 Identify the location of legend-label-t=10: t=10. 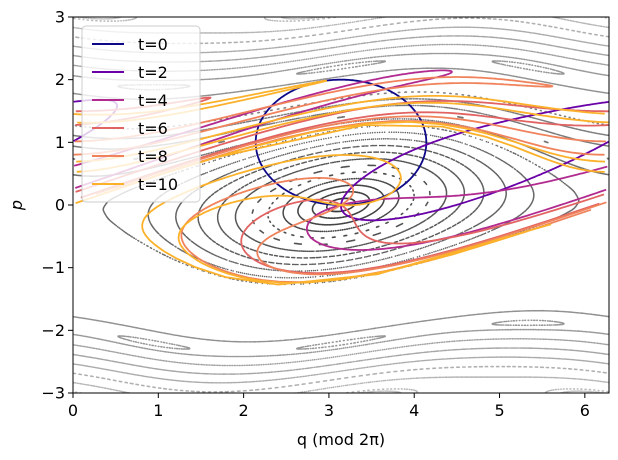
(158, 184).